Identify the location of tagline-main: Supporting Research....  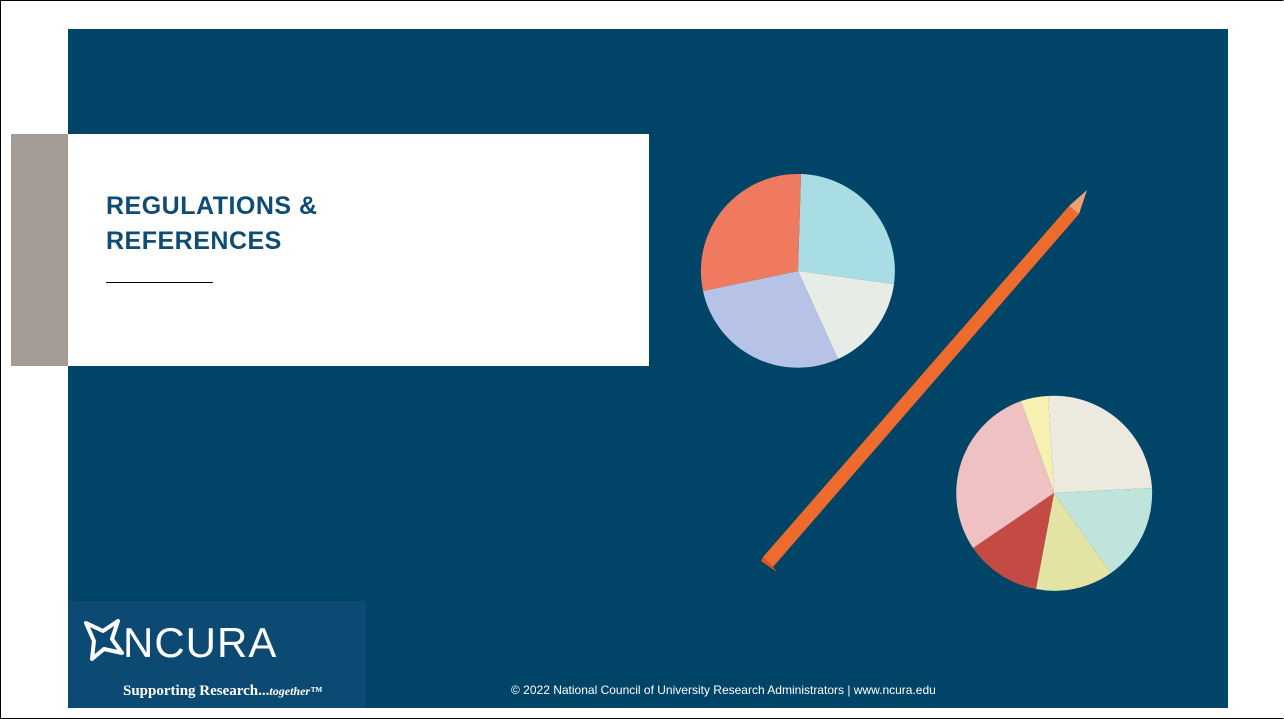
(196, 691).